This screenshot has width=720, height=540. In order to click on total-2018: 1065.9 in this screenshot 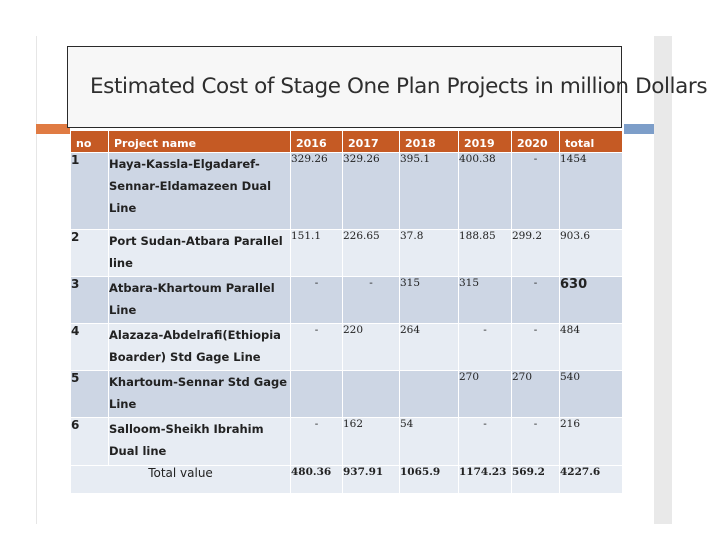, I will do `click(429, 479)`.